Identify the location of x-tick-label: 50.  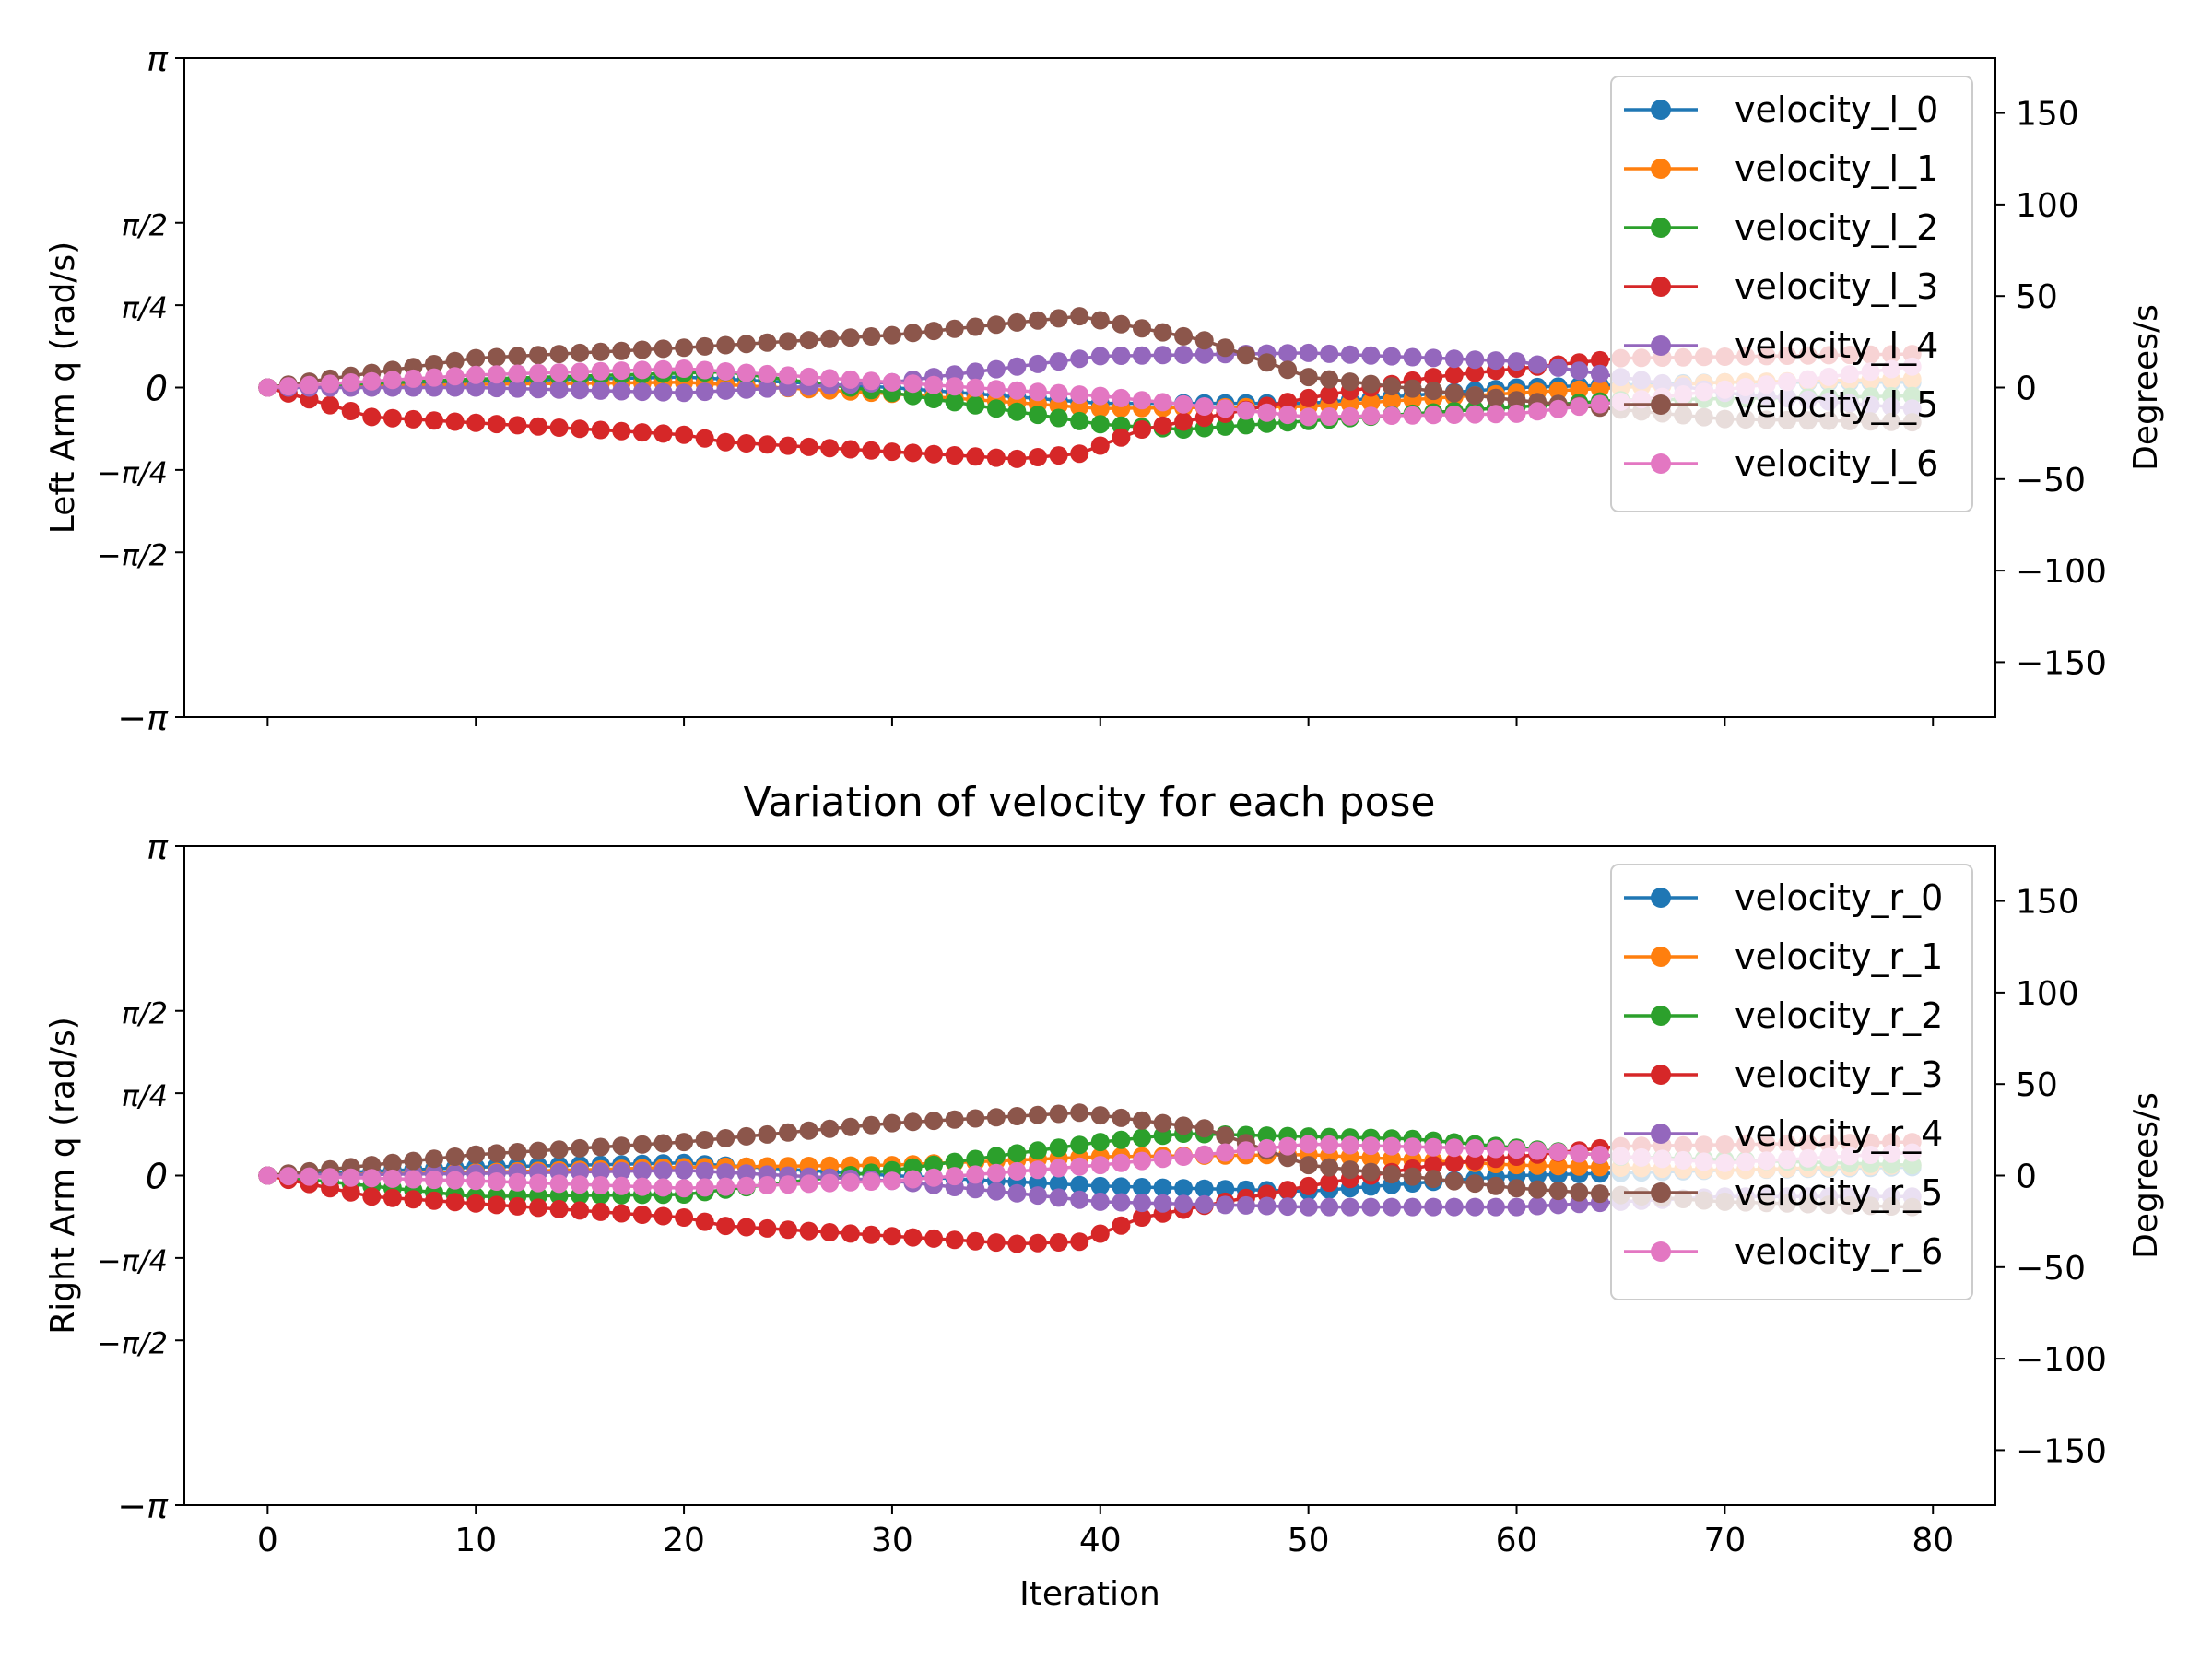
(1309, 1540).